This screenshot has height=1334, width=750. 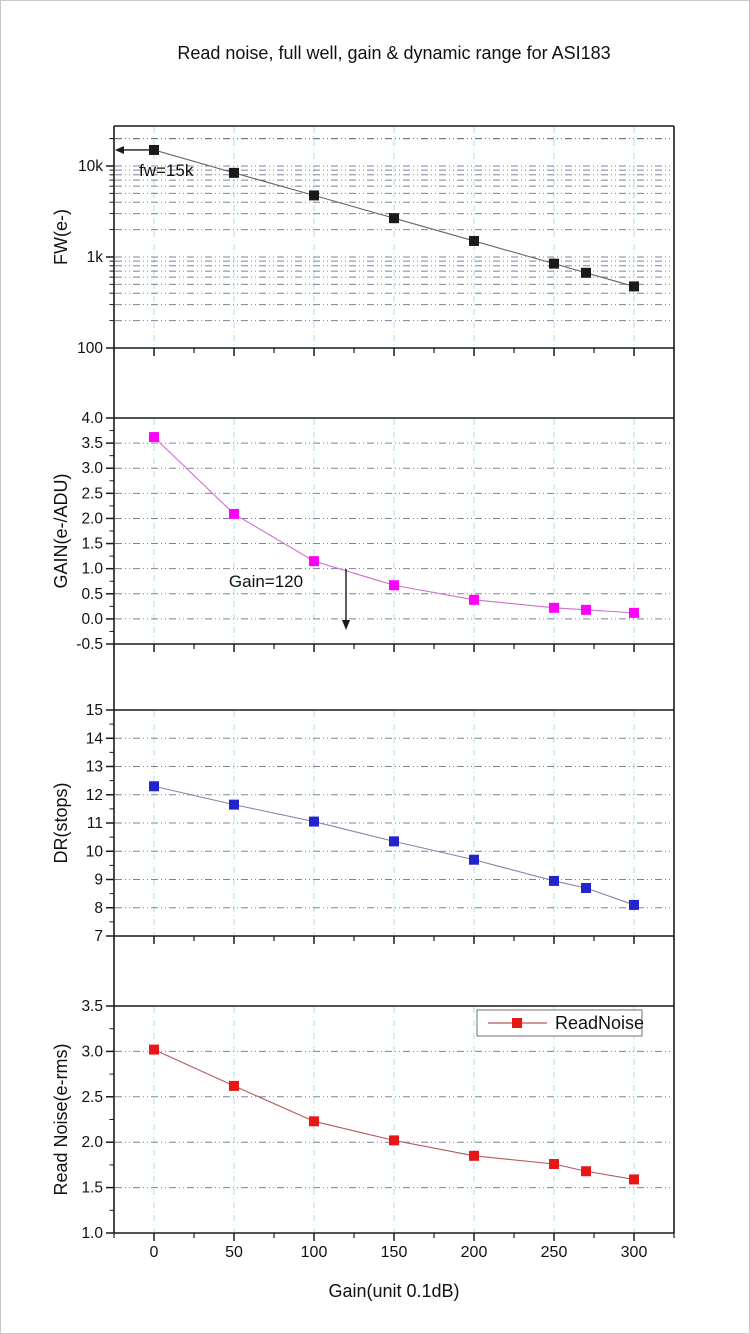 What do you see at coordinates (94, 767) in the screenshot?
I see `y-tick-label: 13` at bounding box center [94, 767].